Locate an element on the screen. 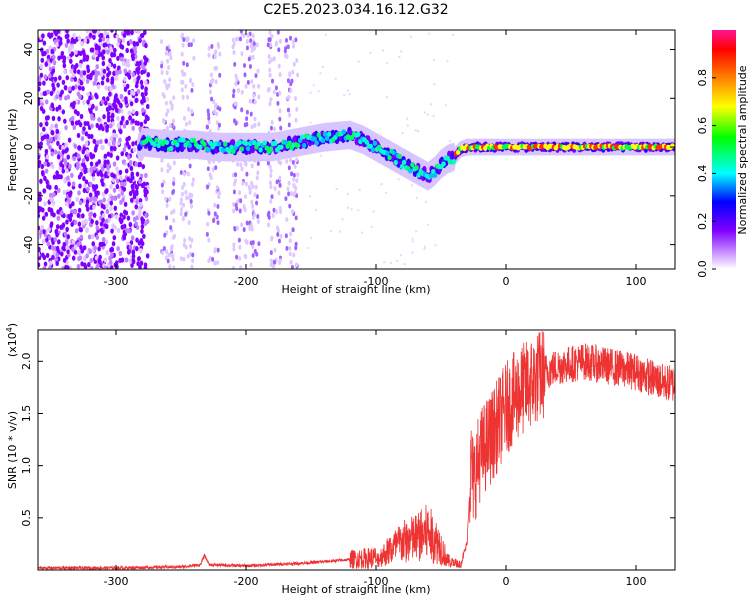  snr-scale-label: (x104) is located at coordinates (12, 340).